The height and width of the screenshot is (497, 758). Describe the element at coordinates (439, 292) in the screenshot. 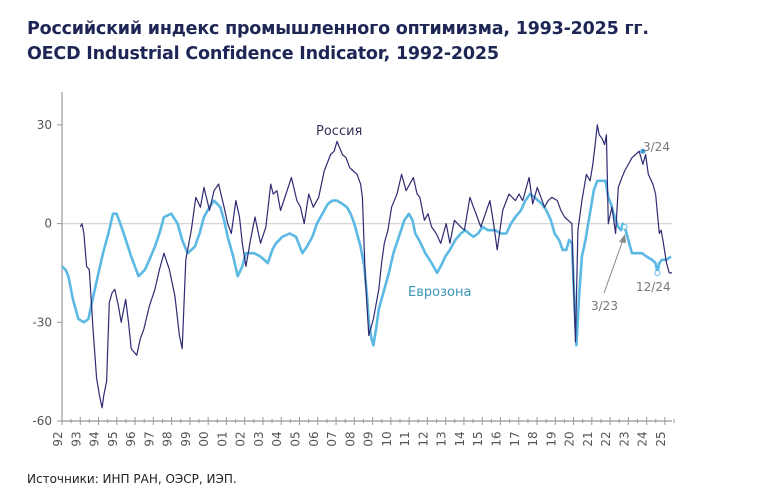

I see `series-label-eurozone: Еврозона` at that location.